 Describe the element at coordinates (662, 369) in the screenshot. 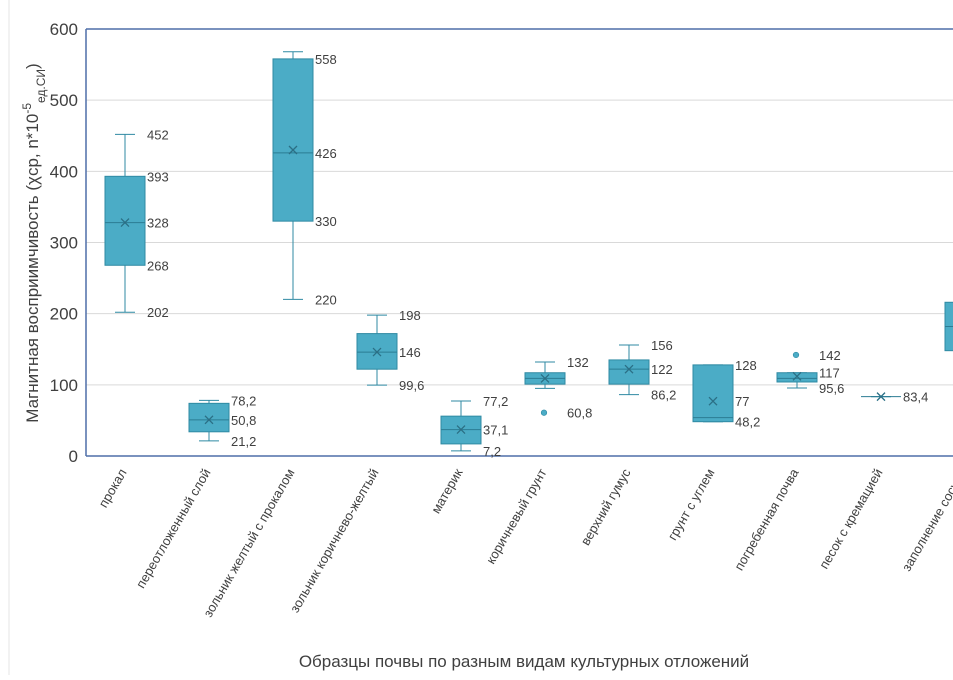

I see `value-label: 122` at that location.